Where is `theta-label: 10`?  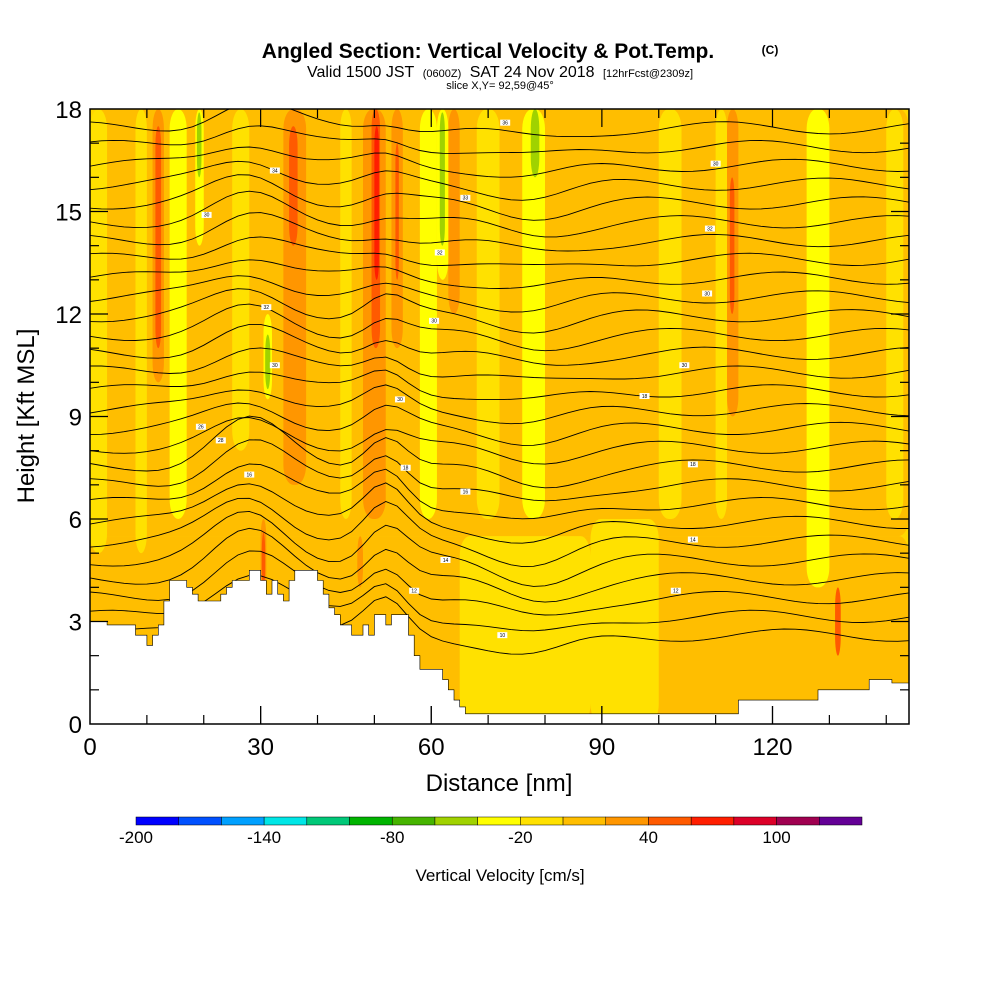
theta-label: 10 is located at coordinates (503, 636).